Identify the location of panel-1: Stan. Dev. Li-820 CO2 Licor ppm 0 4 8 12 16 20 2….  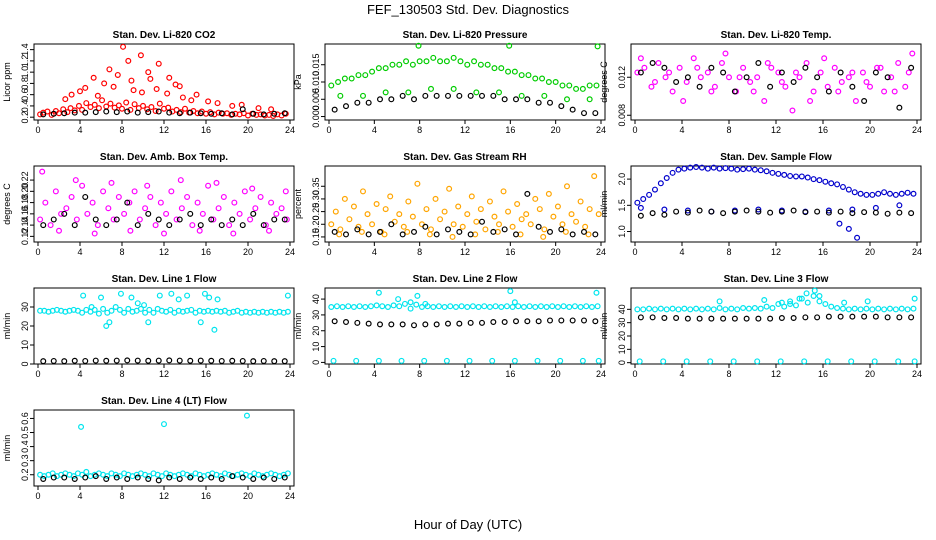
(148, 82).